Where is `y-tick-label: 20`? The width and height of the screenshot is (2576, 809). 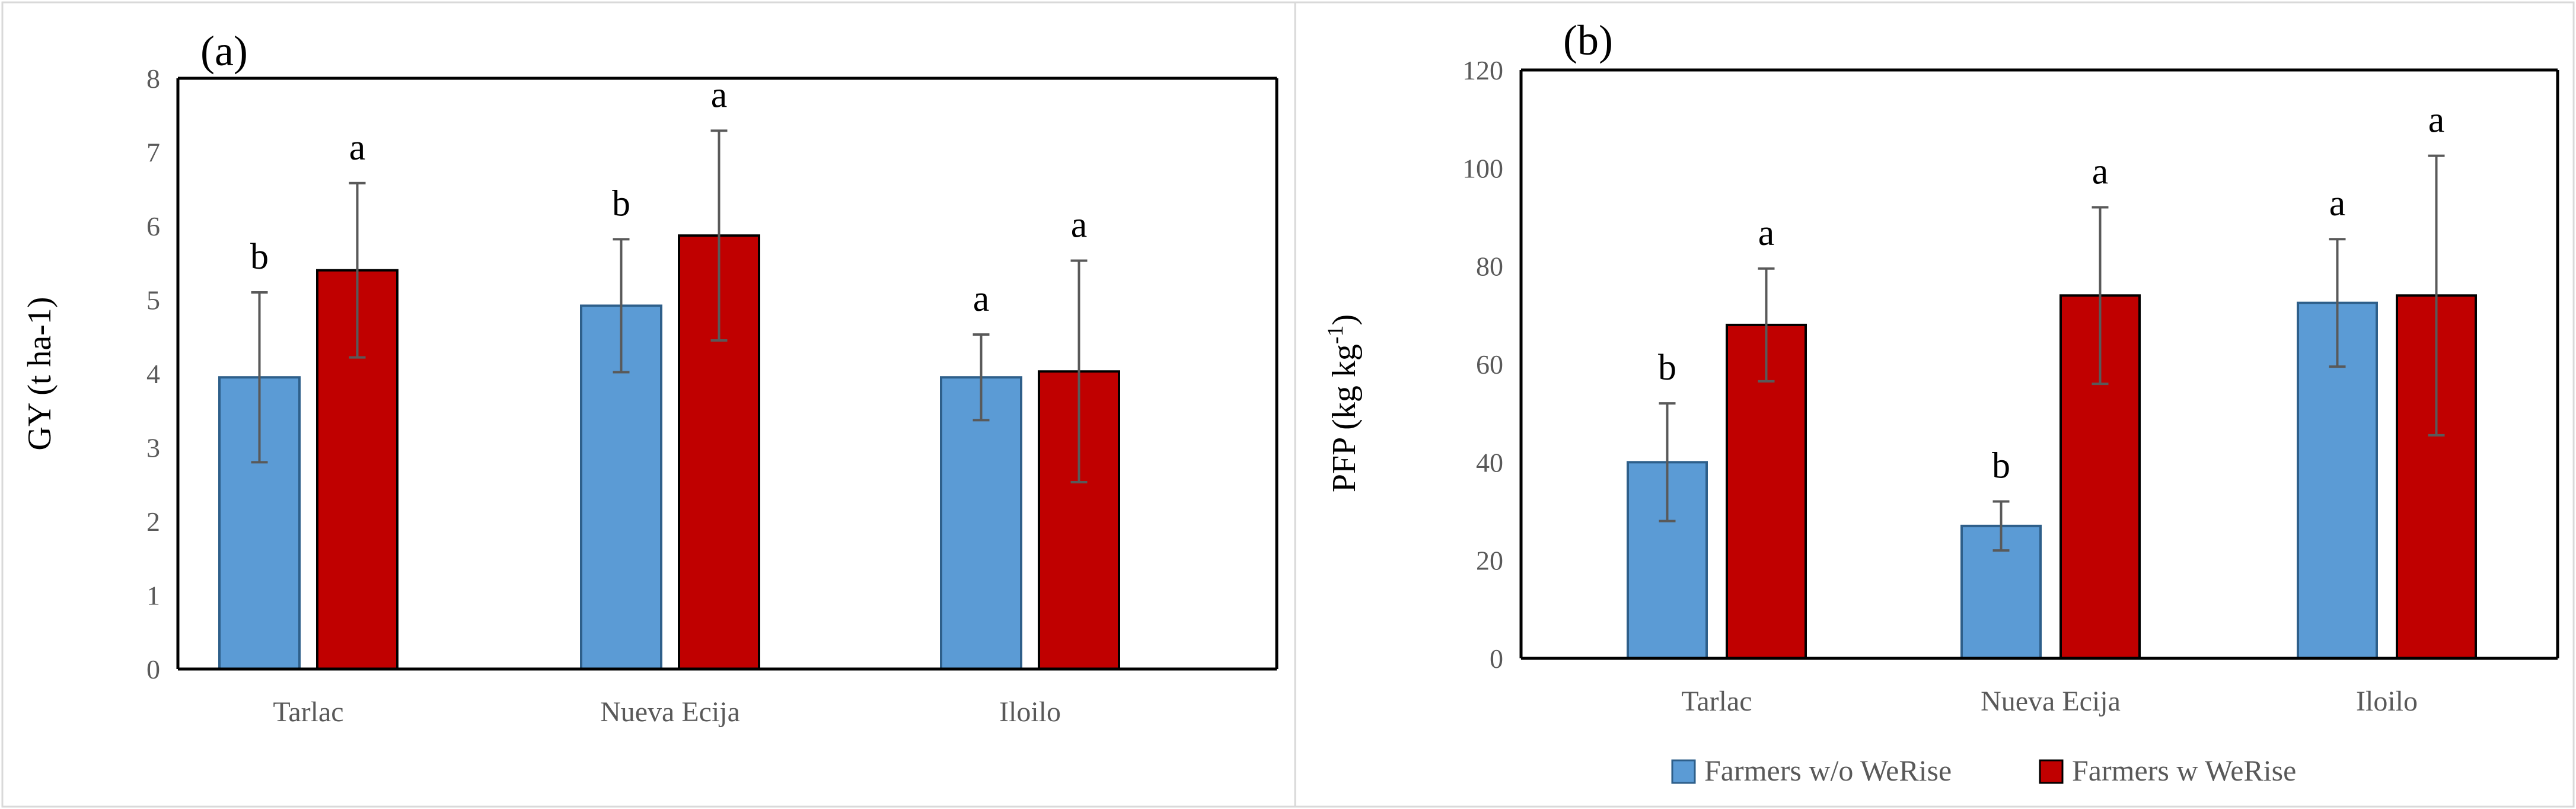
y-tick-label: 20 is located at coordinates (1490, 561).